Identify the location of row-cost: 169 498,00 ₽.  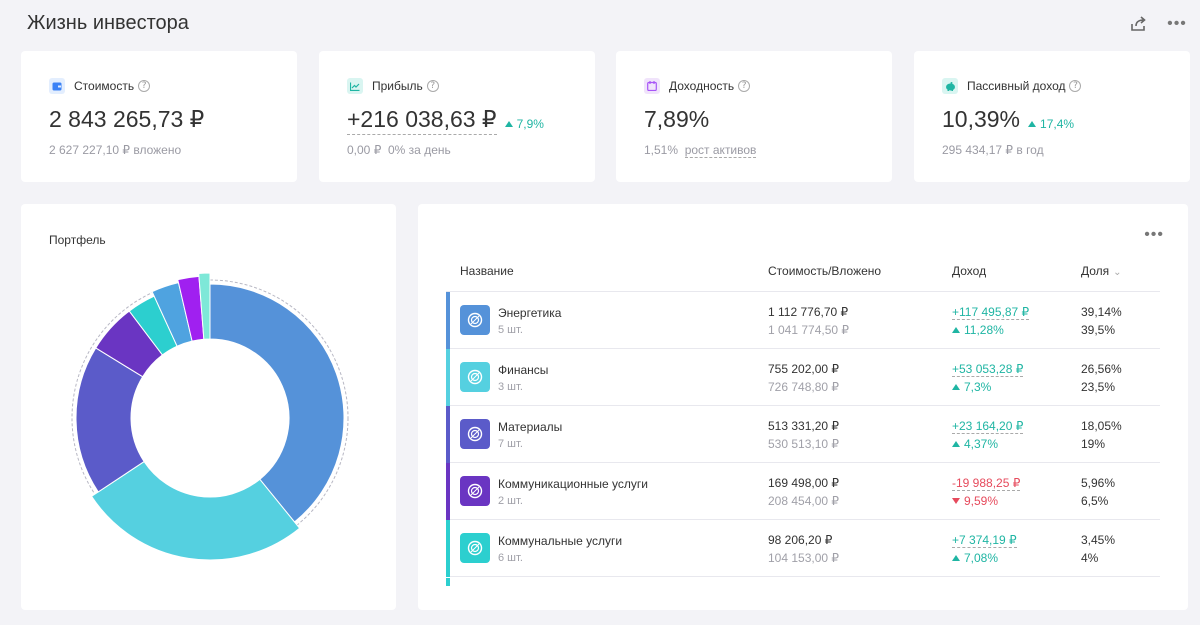
(804, 483).